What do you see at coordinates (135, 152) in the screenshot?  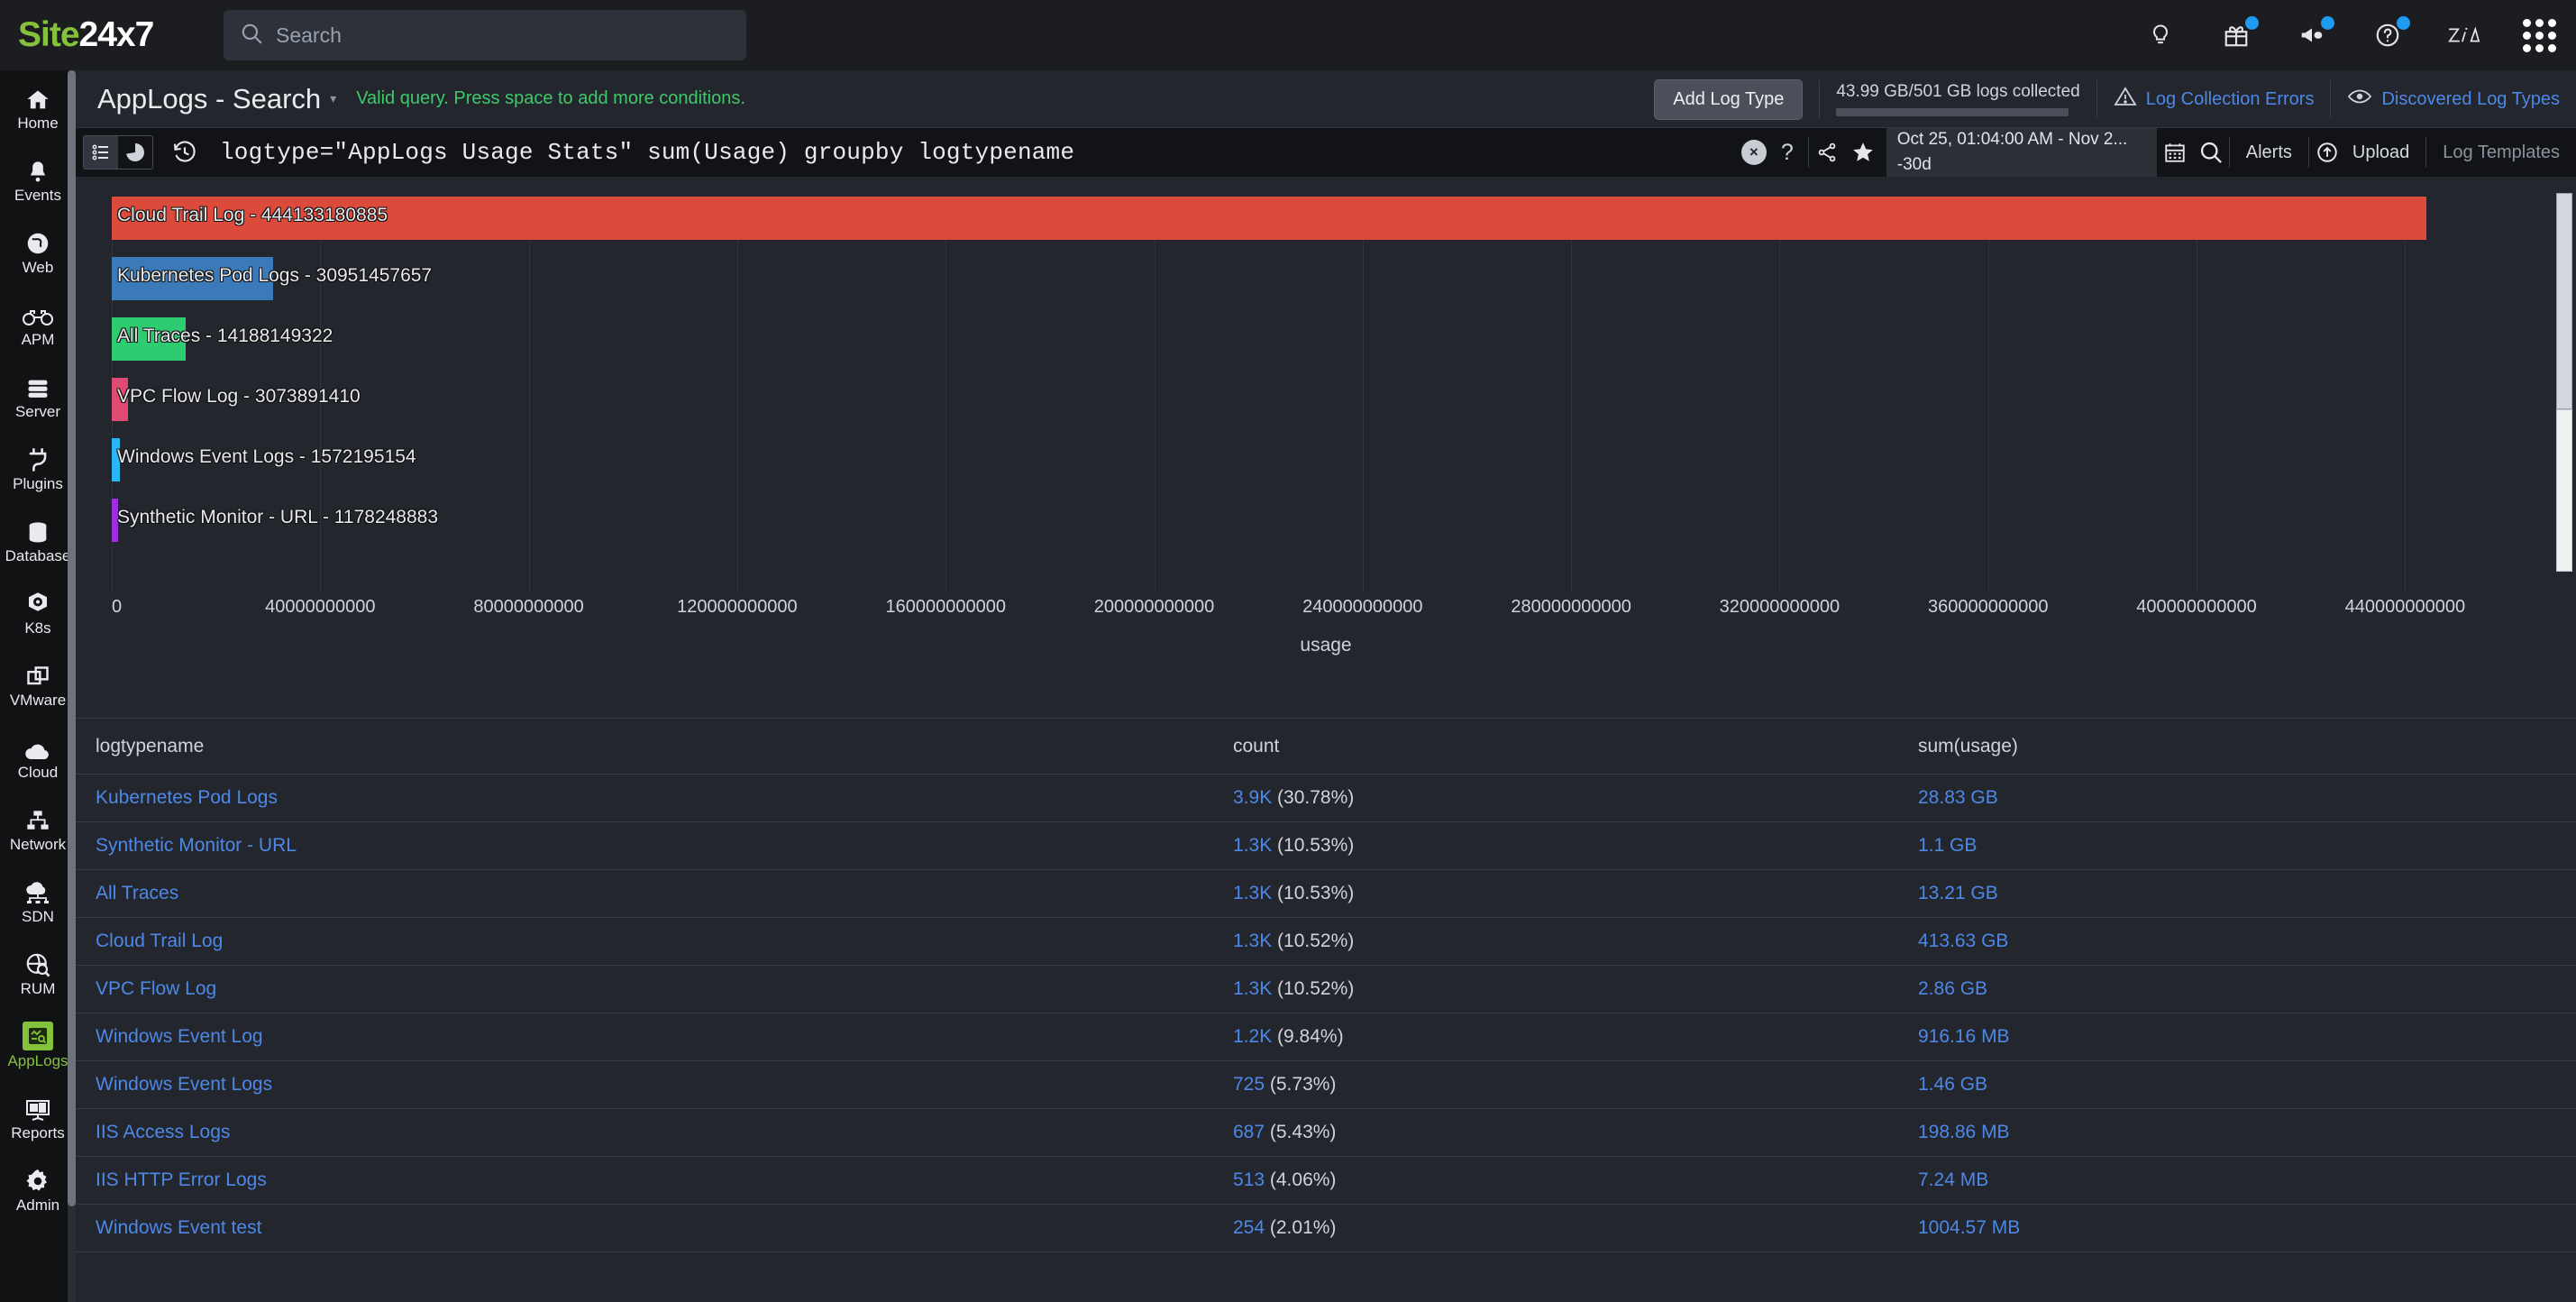 I see `chart-view-icon` at bounding box center [135, 152].